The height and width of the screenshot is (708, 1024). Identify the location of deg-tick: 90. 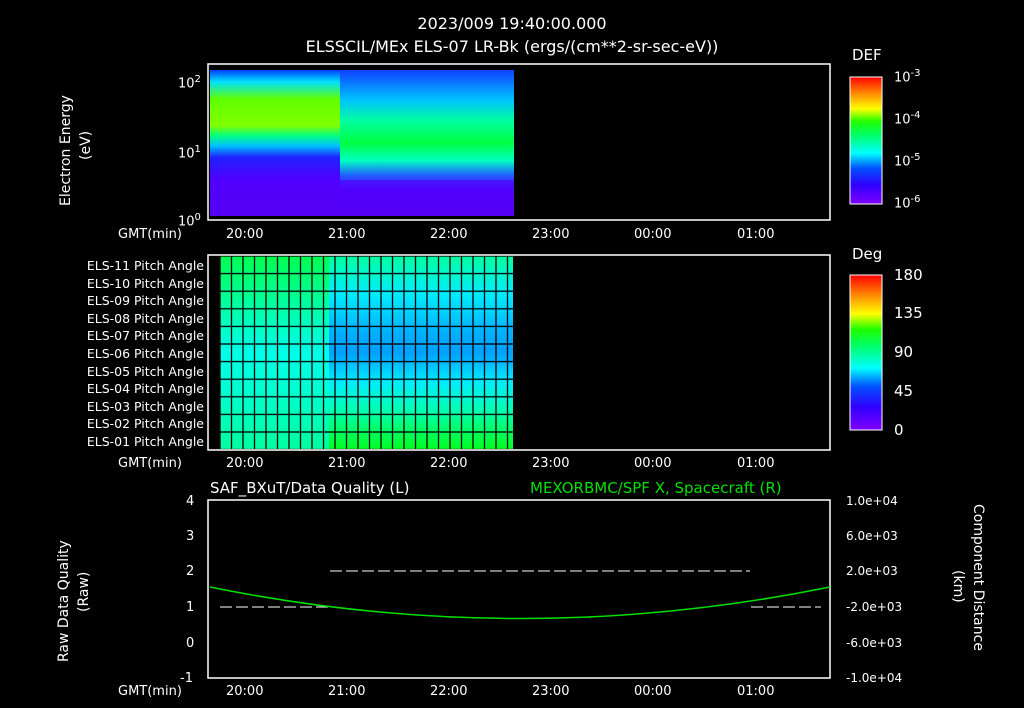
(904, 352).